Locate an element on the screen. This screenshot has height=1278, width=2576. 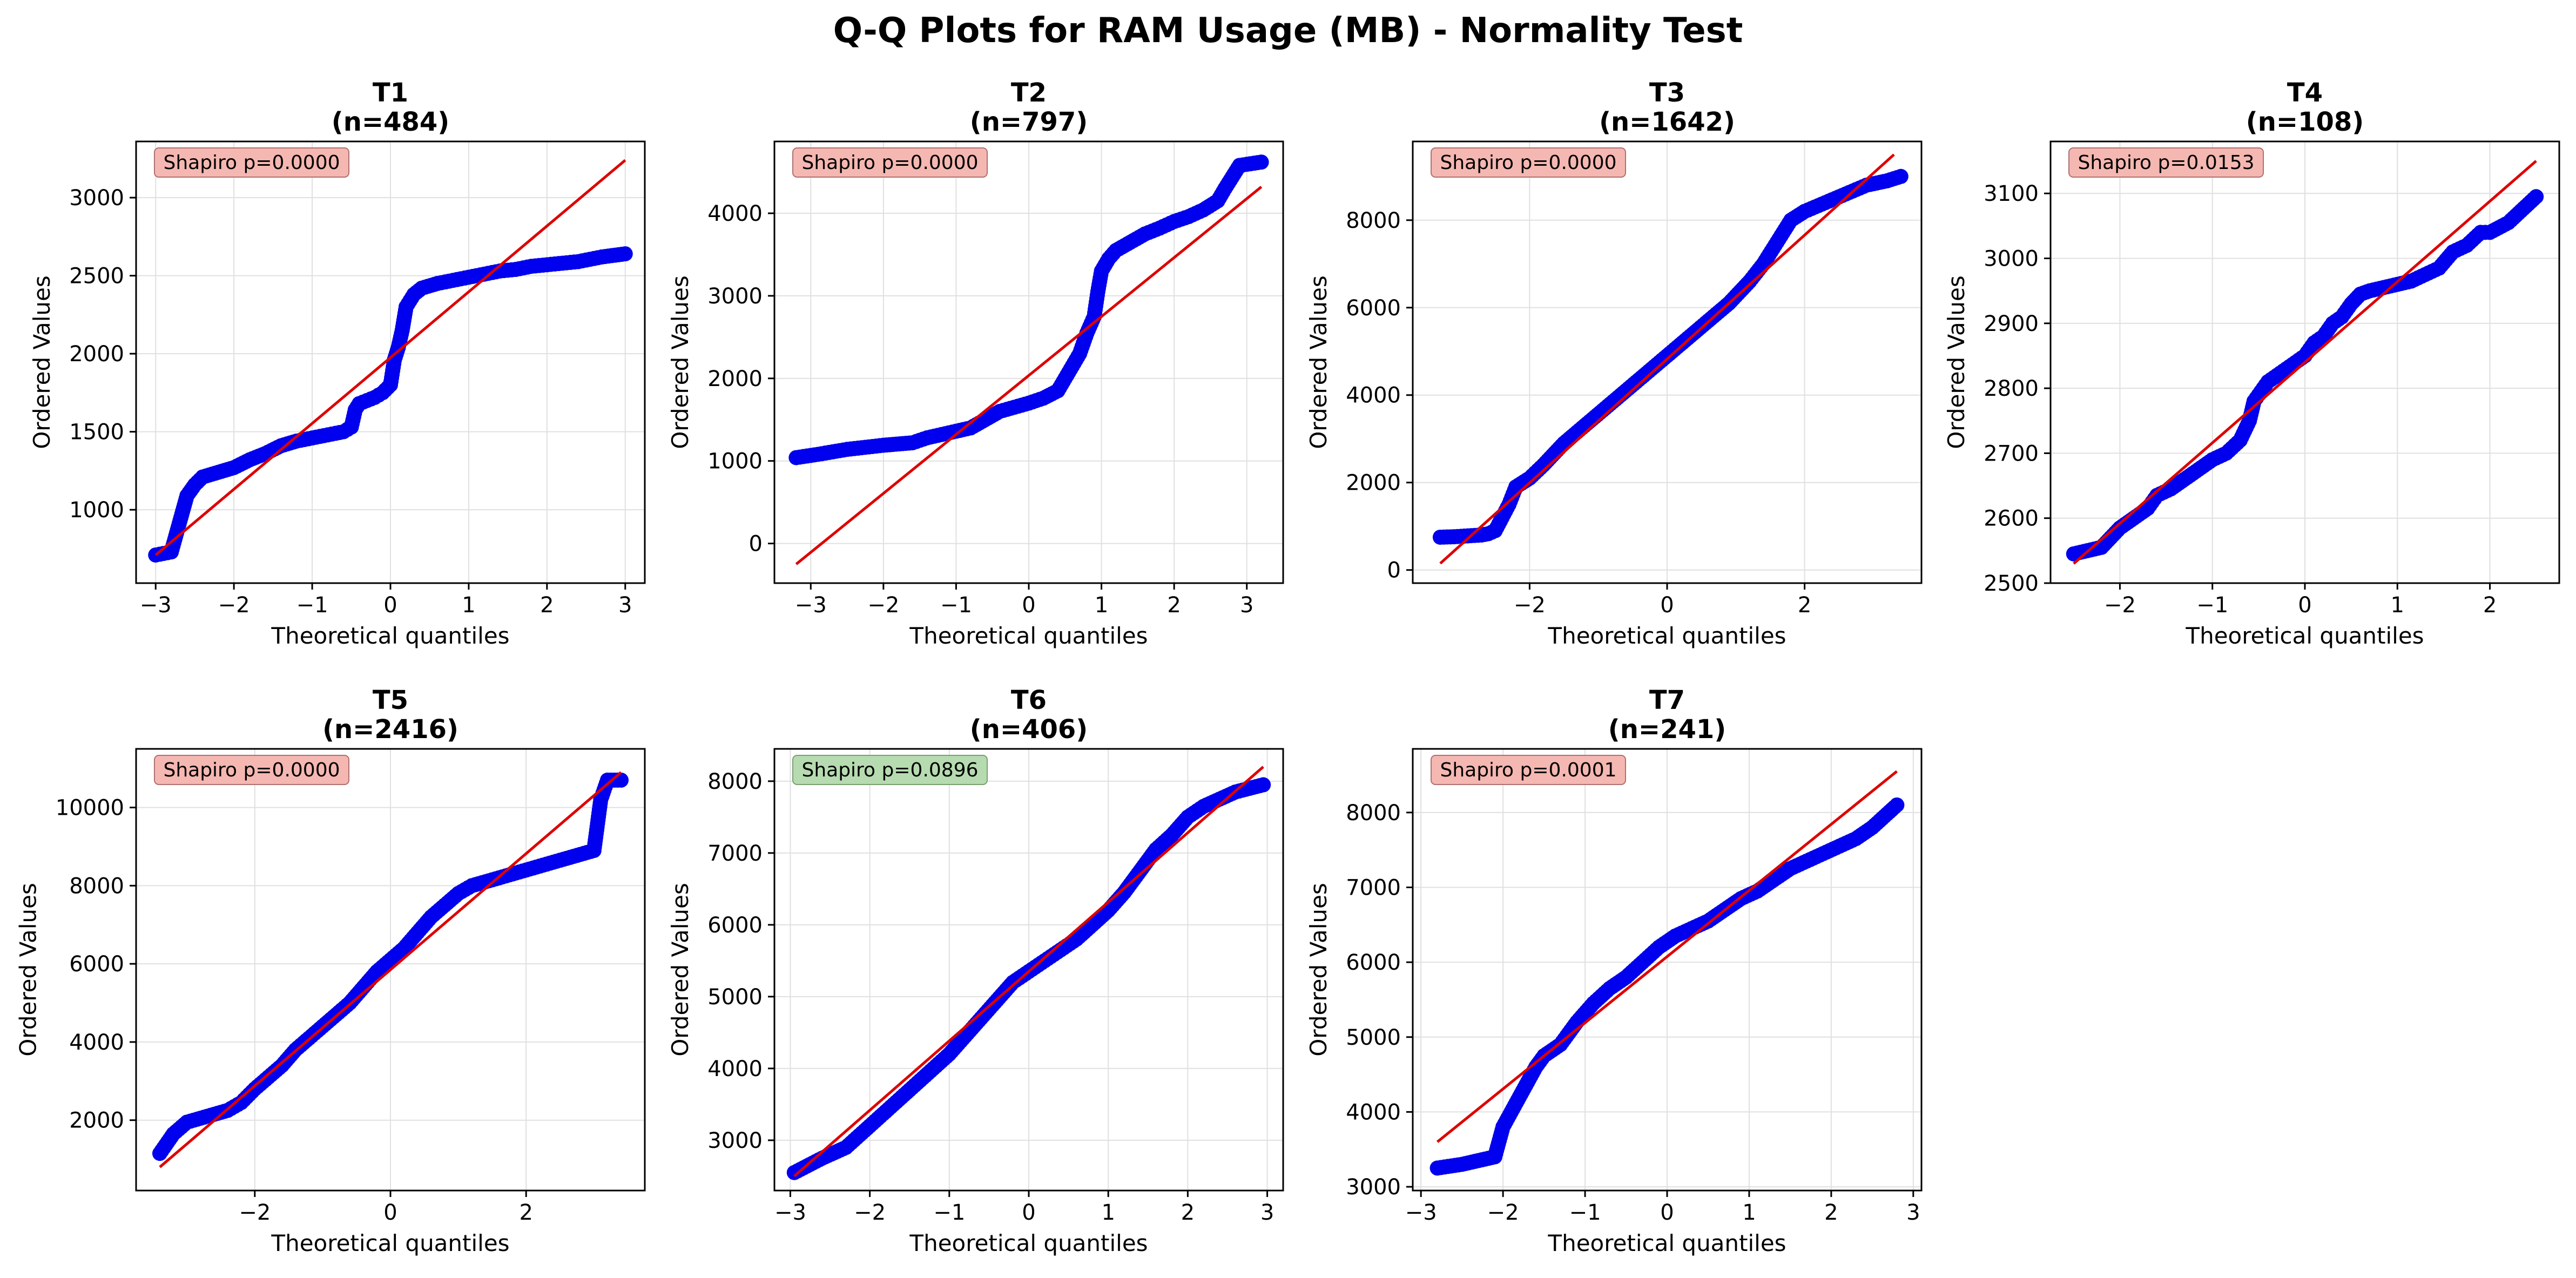
y-tick-label: 1500 is located at coordinates (96, 432).